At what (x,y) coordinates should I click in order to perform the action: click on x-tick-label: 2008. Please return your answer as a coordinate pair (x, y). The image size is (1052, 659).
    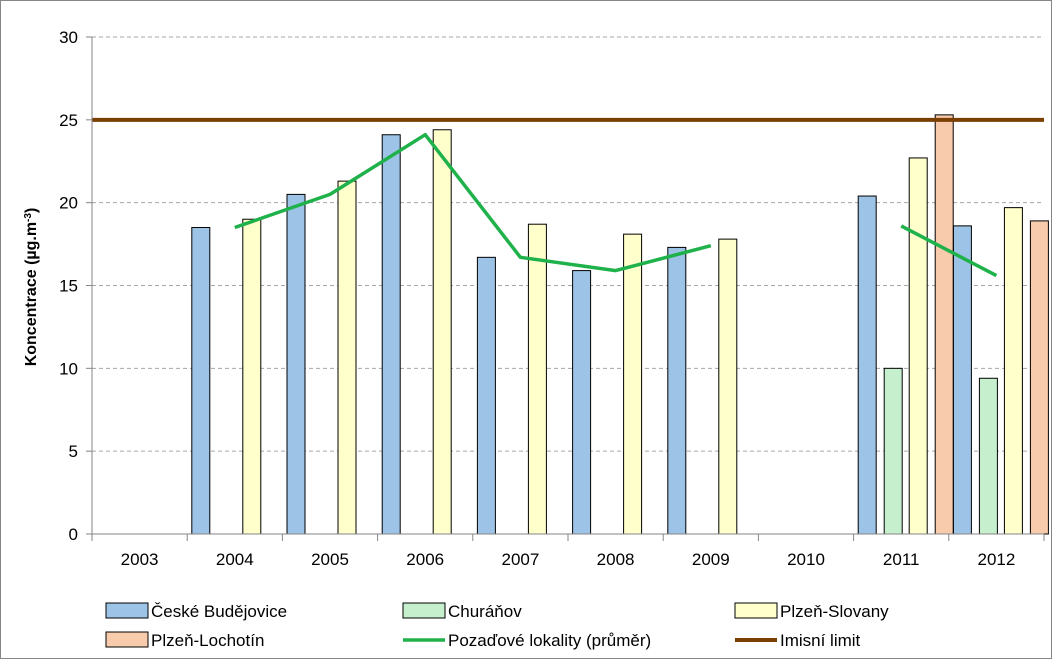
    Looking at the image, I should click on (616, 559).